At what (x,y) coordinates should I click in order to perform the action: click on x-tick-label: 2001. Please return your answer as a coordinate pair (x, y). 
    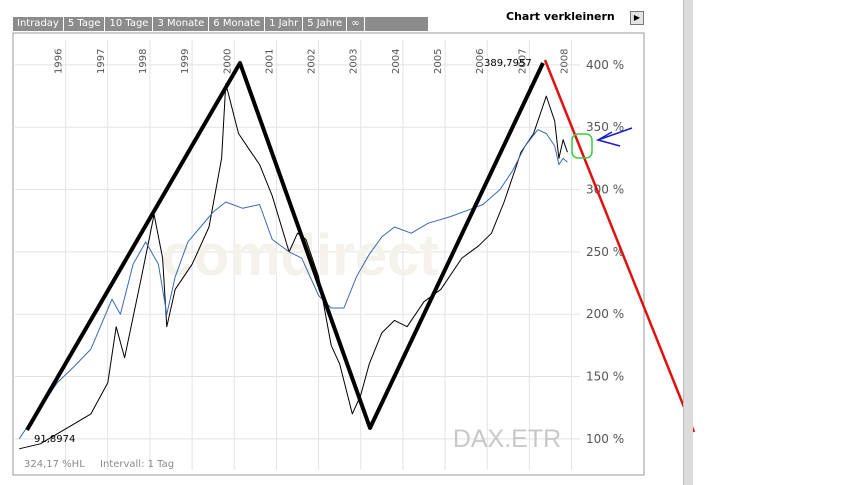
    Looking at the image, I should click on (269, 61).